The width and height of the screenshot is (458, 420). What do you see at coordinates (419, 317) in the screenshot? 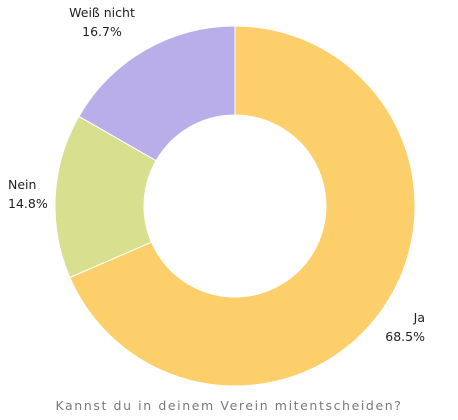
I see `slice-label-ja: Ja` at bounding box center [419, 317].